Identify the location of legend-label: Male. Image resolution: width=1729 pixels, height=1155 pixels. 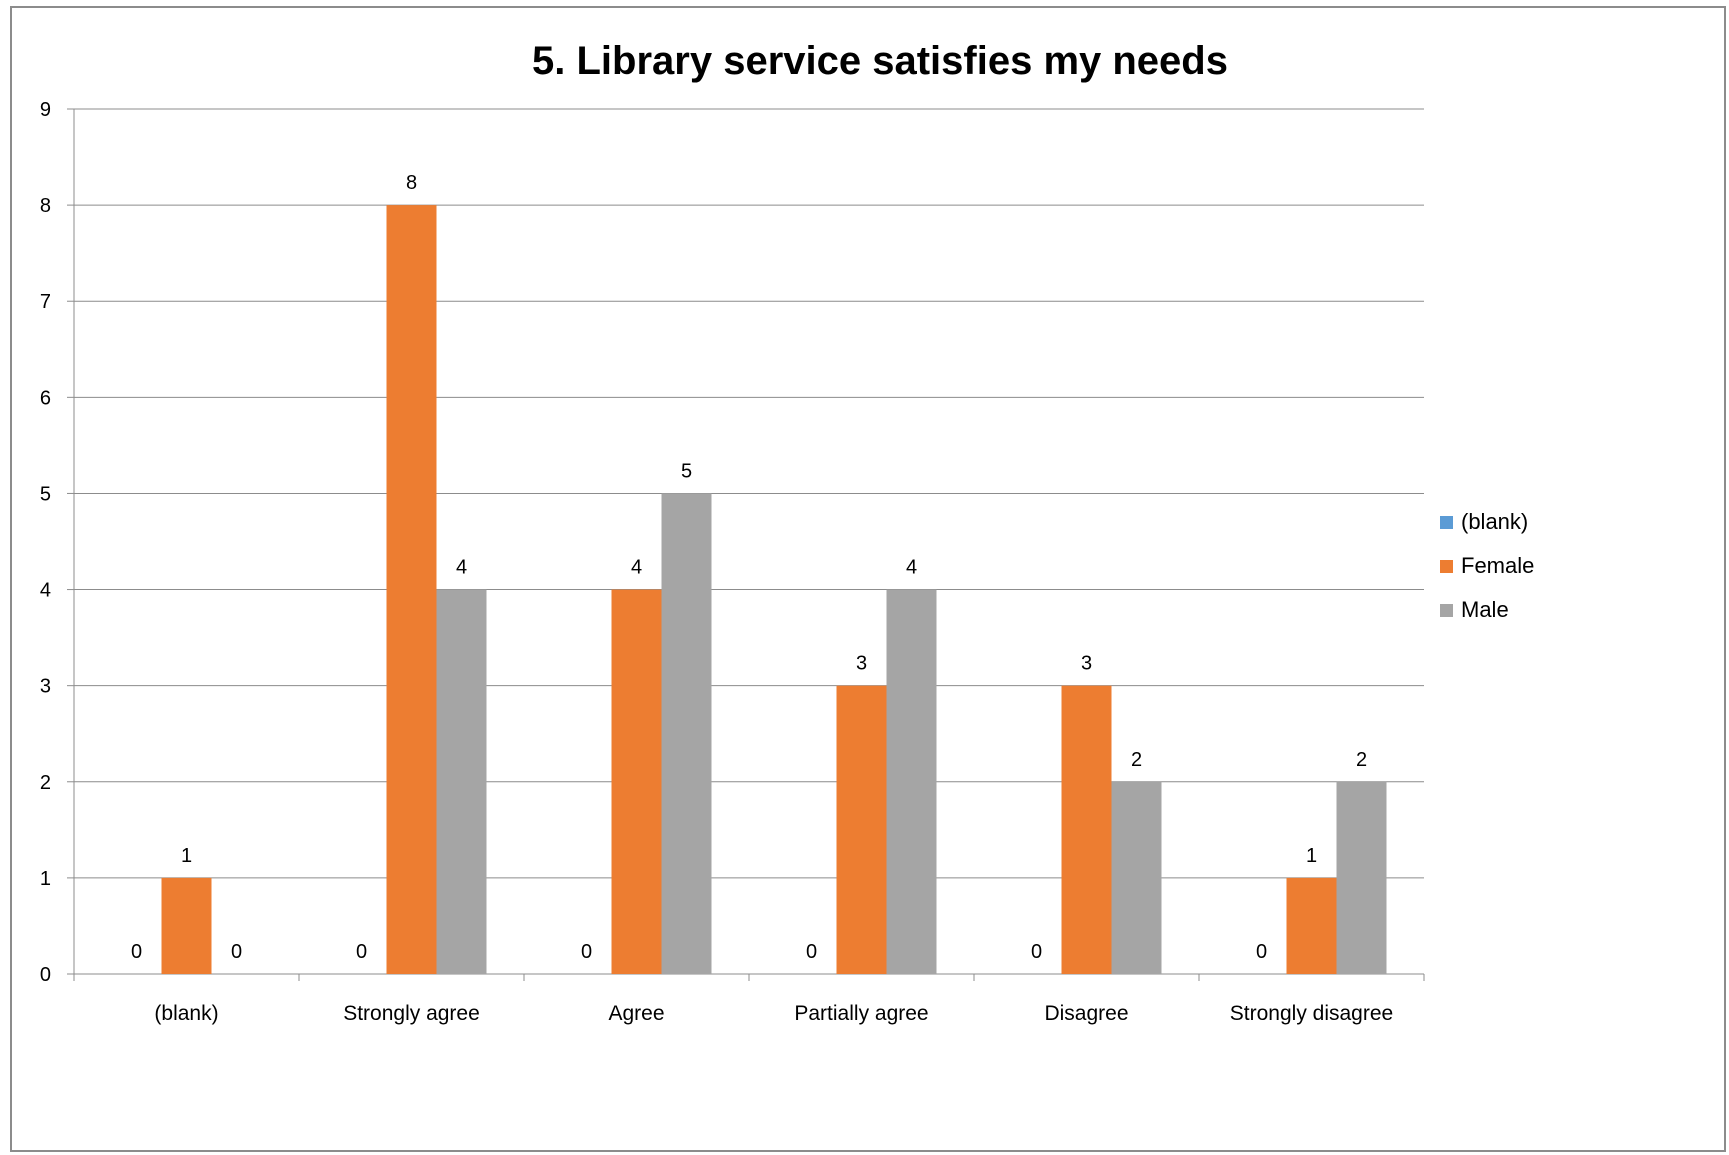
(1485, 609).